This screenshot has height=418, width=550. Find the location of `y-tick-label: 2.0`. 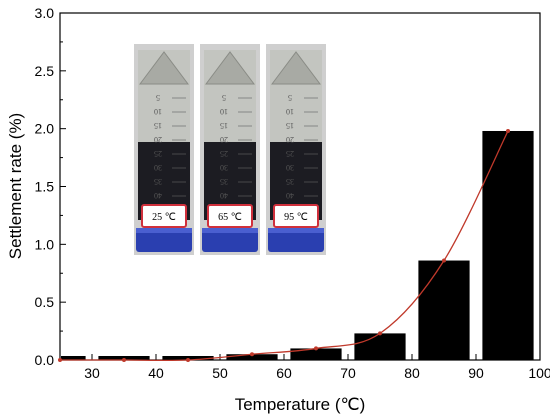

y-tick-label: 2.0 is located at coordinates (45, 129).